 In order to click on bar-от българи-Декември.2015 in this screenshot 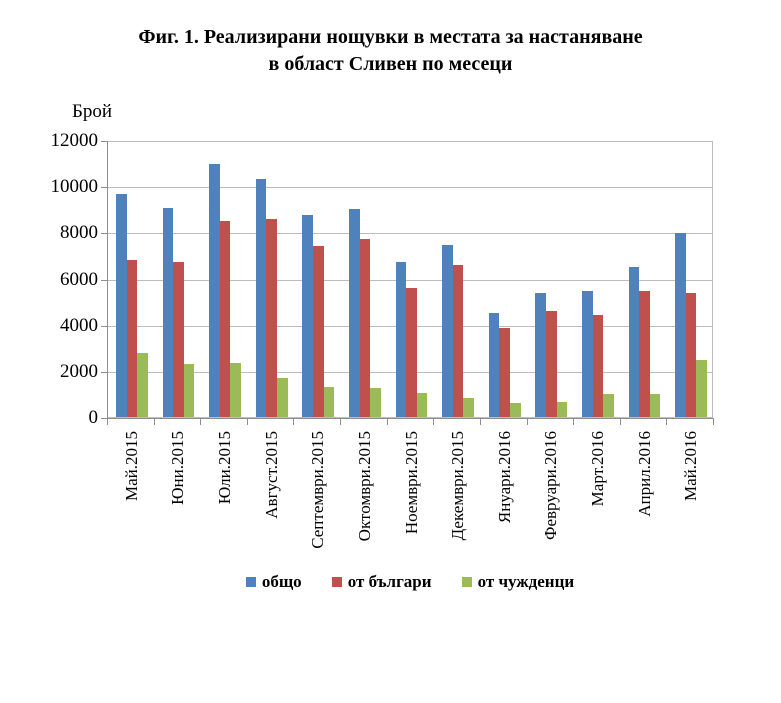, I will do `click(458, 341)`.